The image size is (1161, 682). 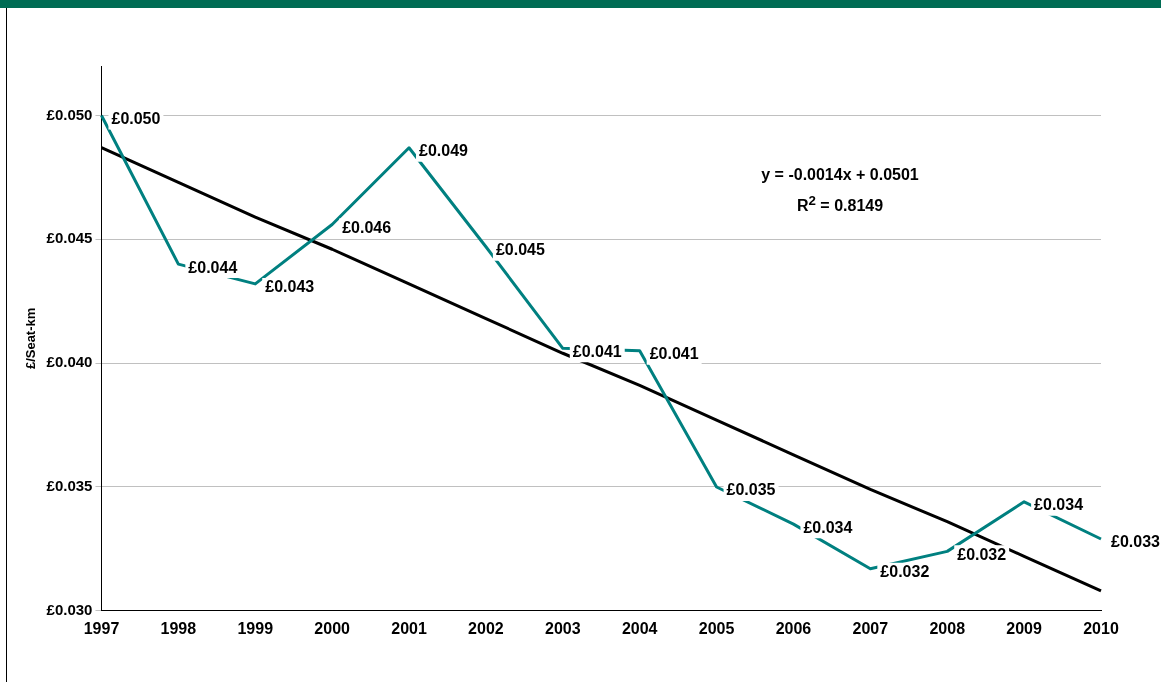 I want to click on x-tick-label: 1998, so click(x=178, y=628).